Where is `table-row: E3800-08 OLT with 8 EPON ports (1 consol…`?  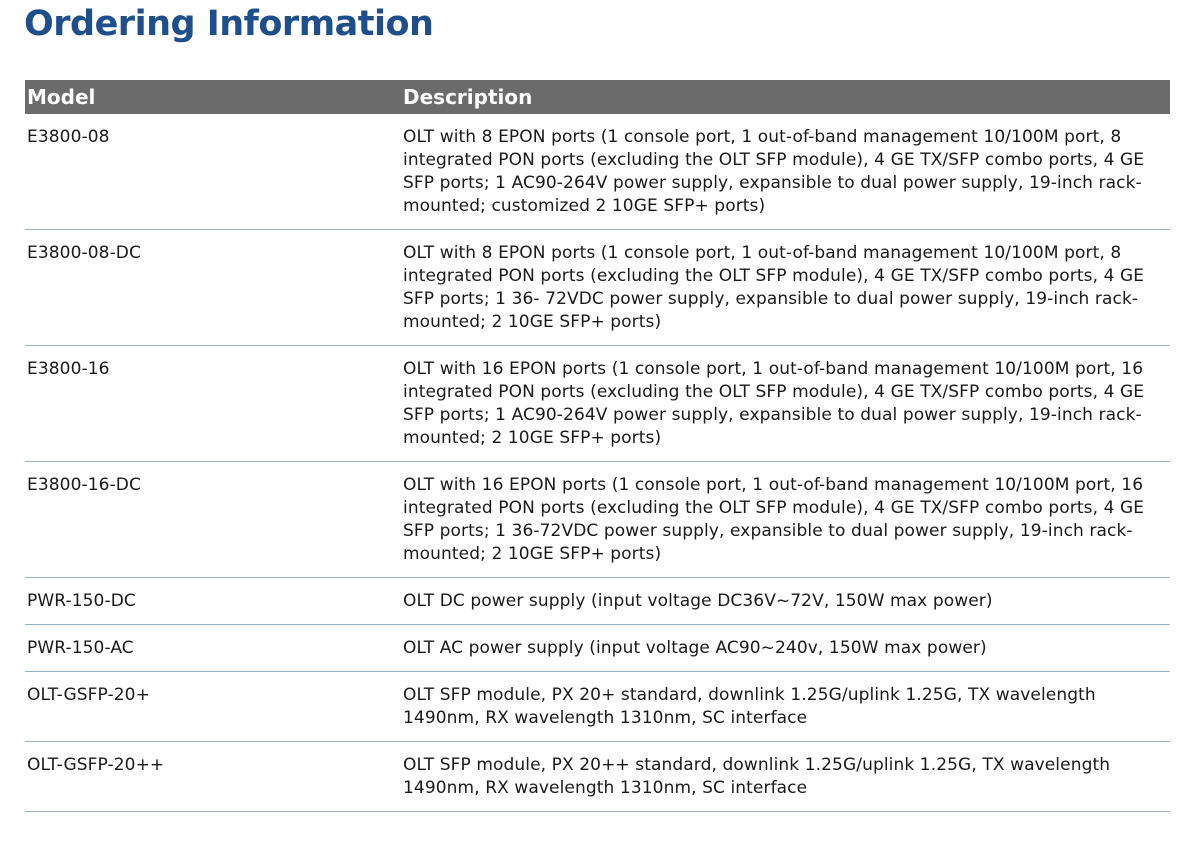
table-row: E3800-08 OLT with 8 EPON ports (1 consol… is located at coordinates (597, 172).